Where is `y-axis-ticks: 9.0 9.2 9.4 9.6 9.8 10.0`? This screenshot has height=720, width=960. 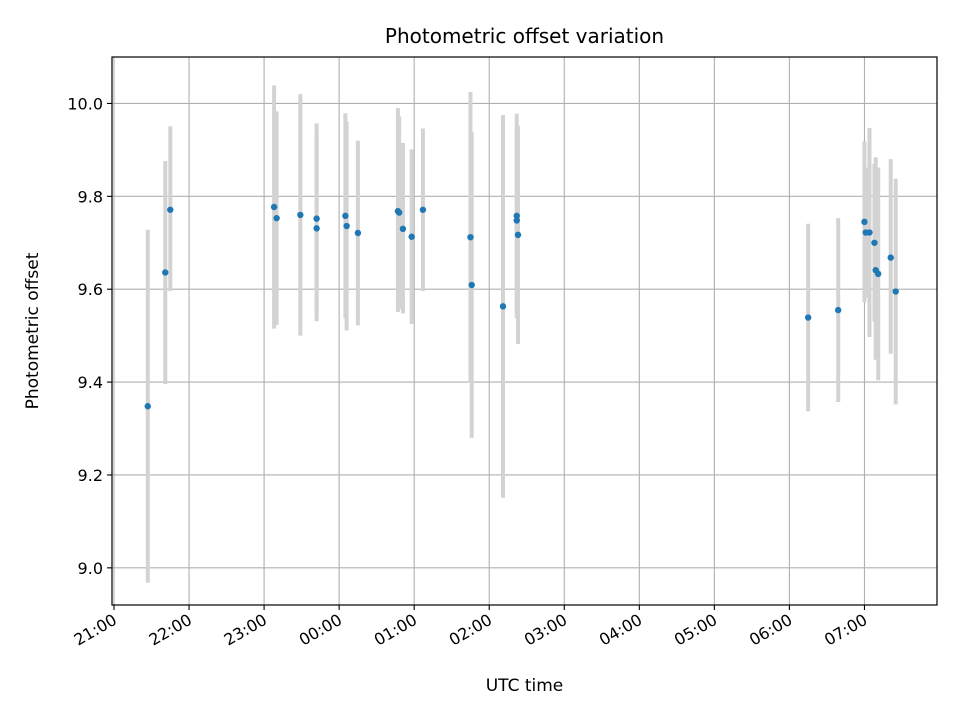
y-axis-ticks: 9.0 9.2 9.4 9.6 9.8 10.0 is located at coordinates (89, 336).